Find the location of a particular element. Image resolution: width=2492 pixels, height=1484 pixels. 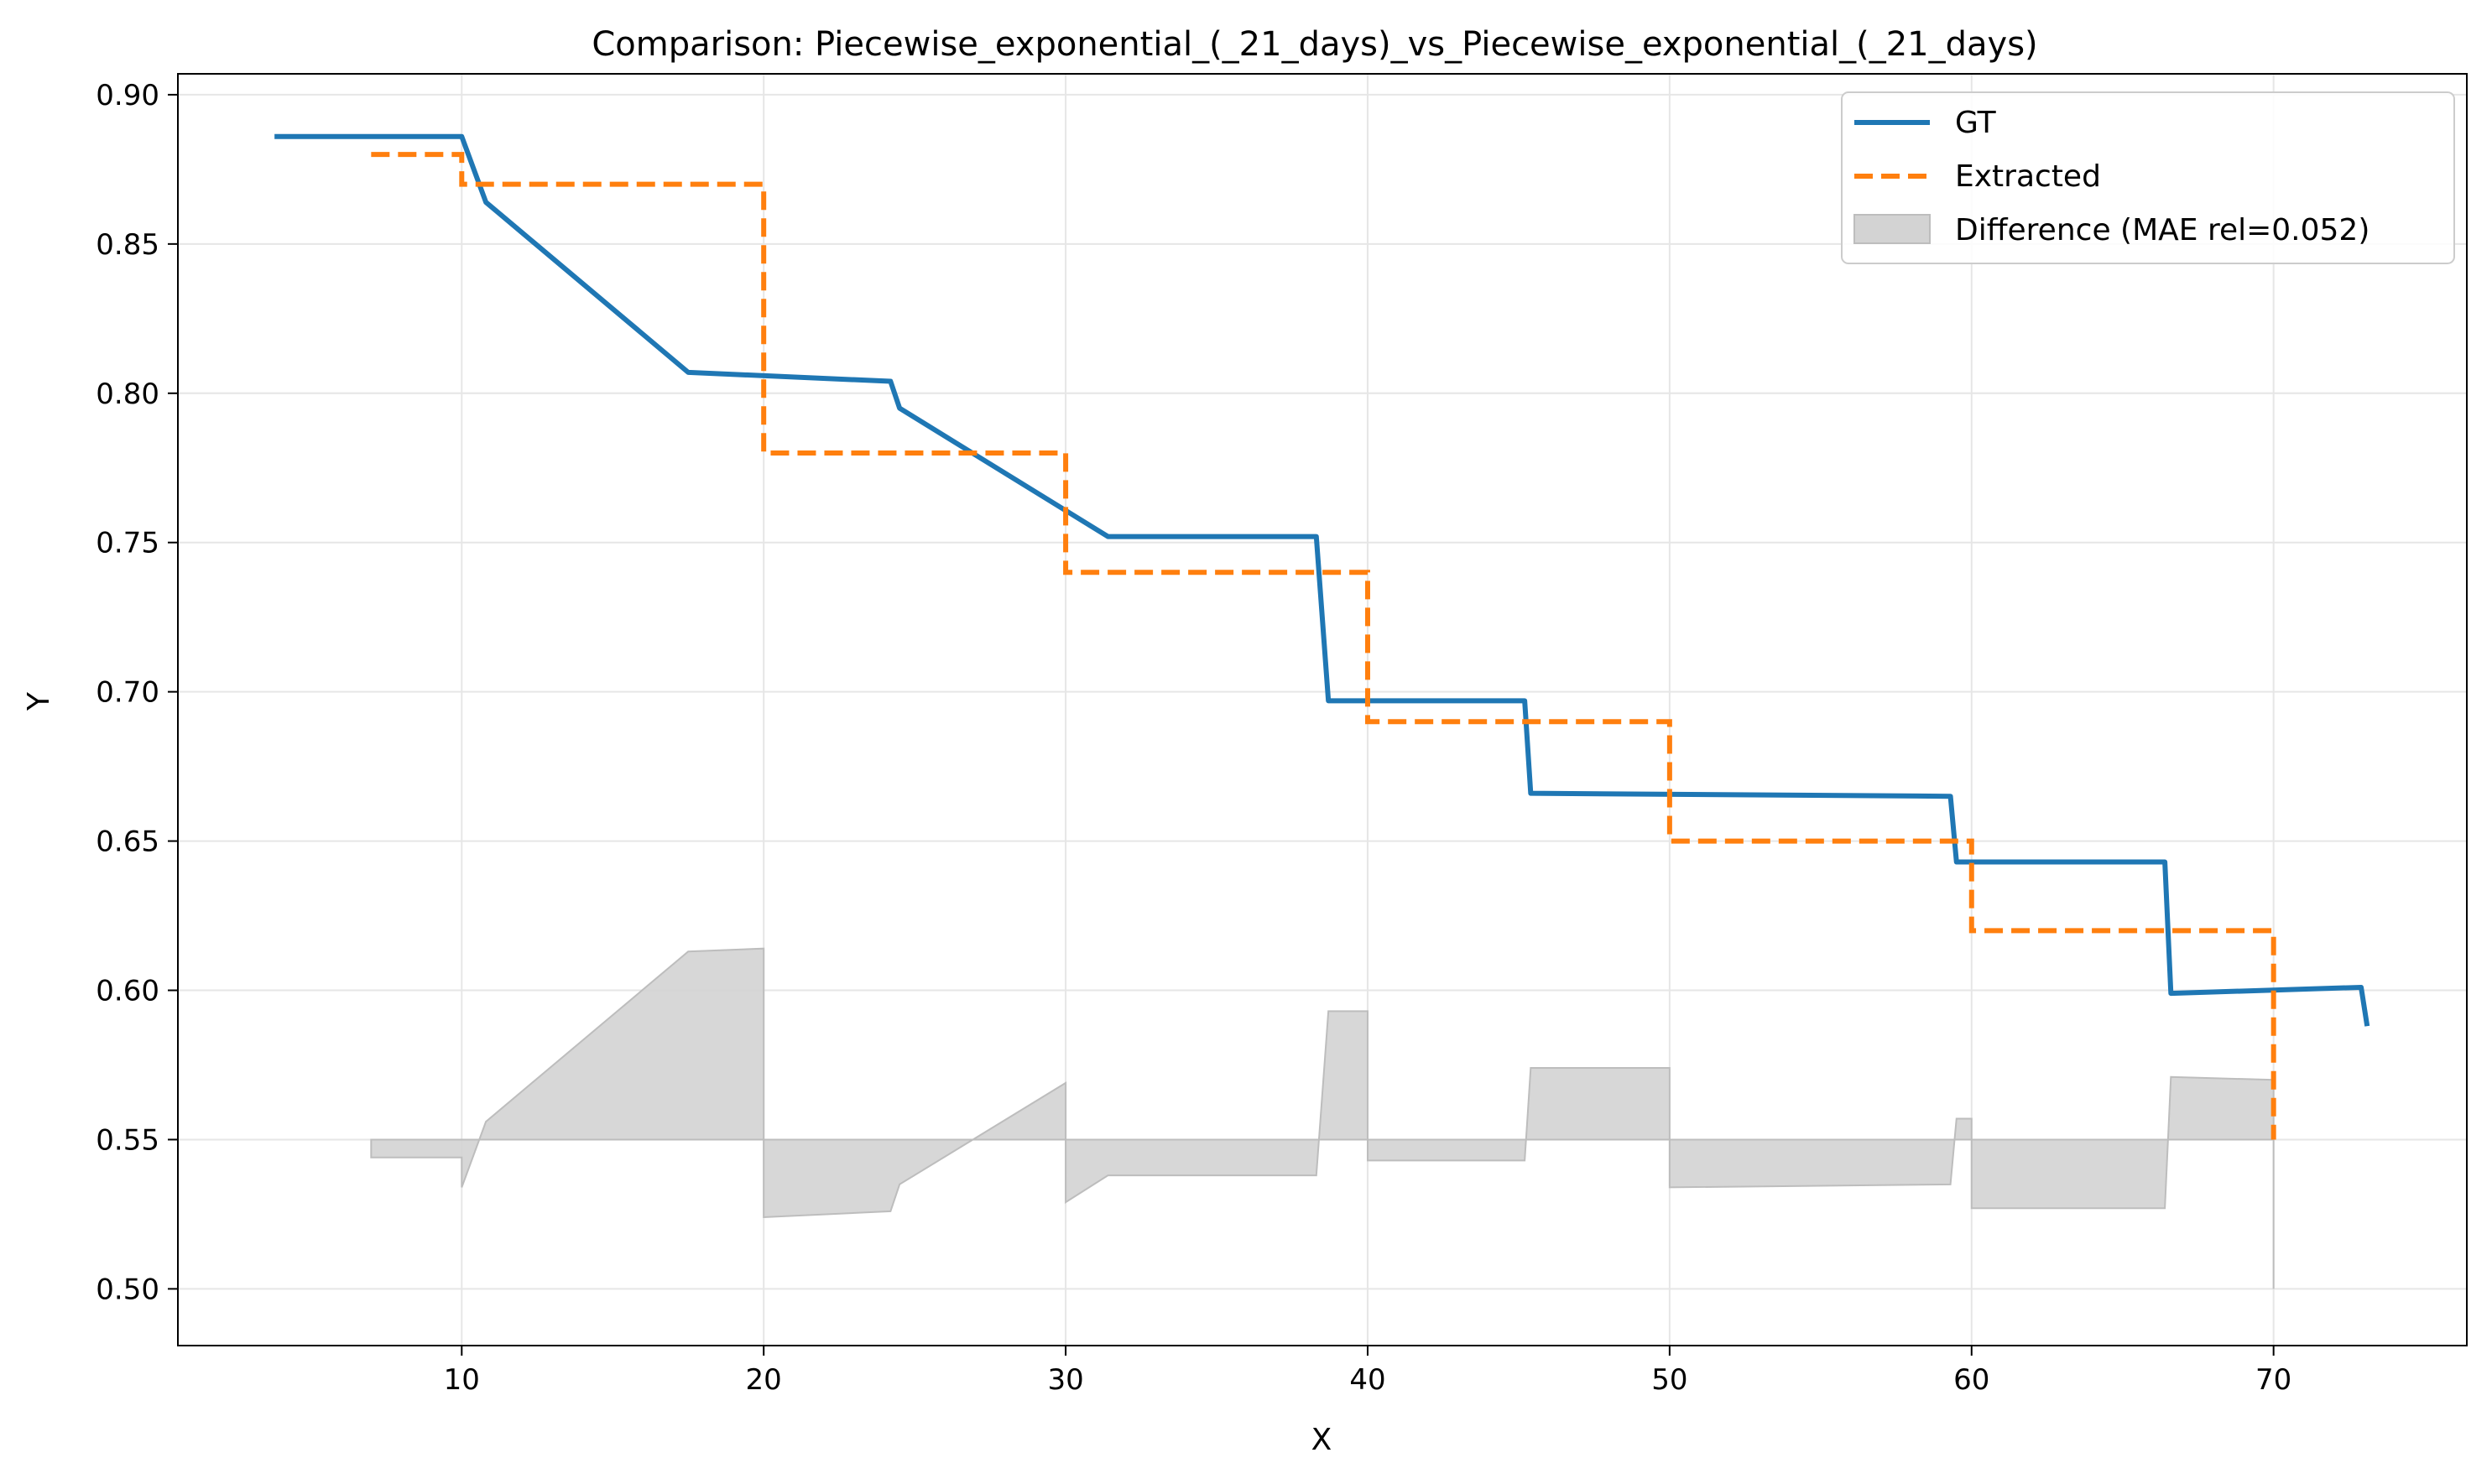

y-axis-label: Y is located at coordinates (39, 701).